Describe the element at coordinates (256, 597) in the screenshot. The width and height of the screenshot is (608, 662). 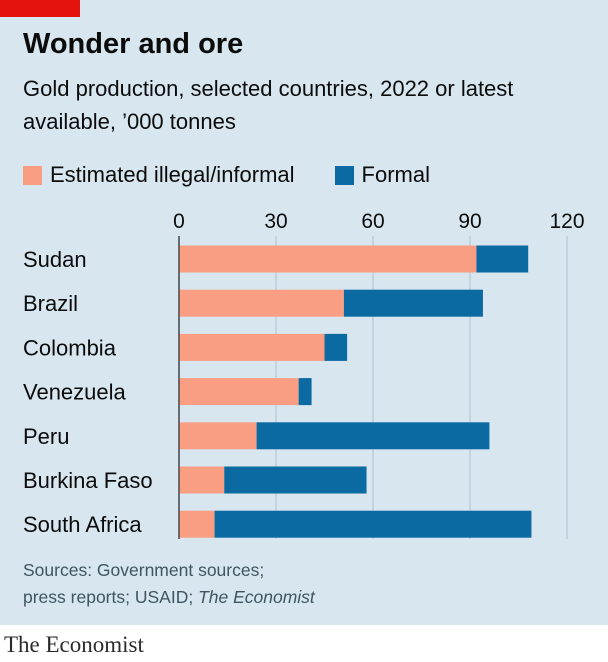
I see `source-italic: The Economist` at that location.